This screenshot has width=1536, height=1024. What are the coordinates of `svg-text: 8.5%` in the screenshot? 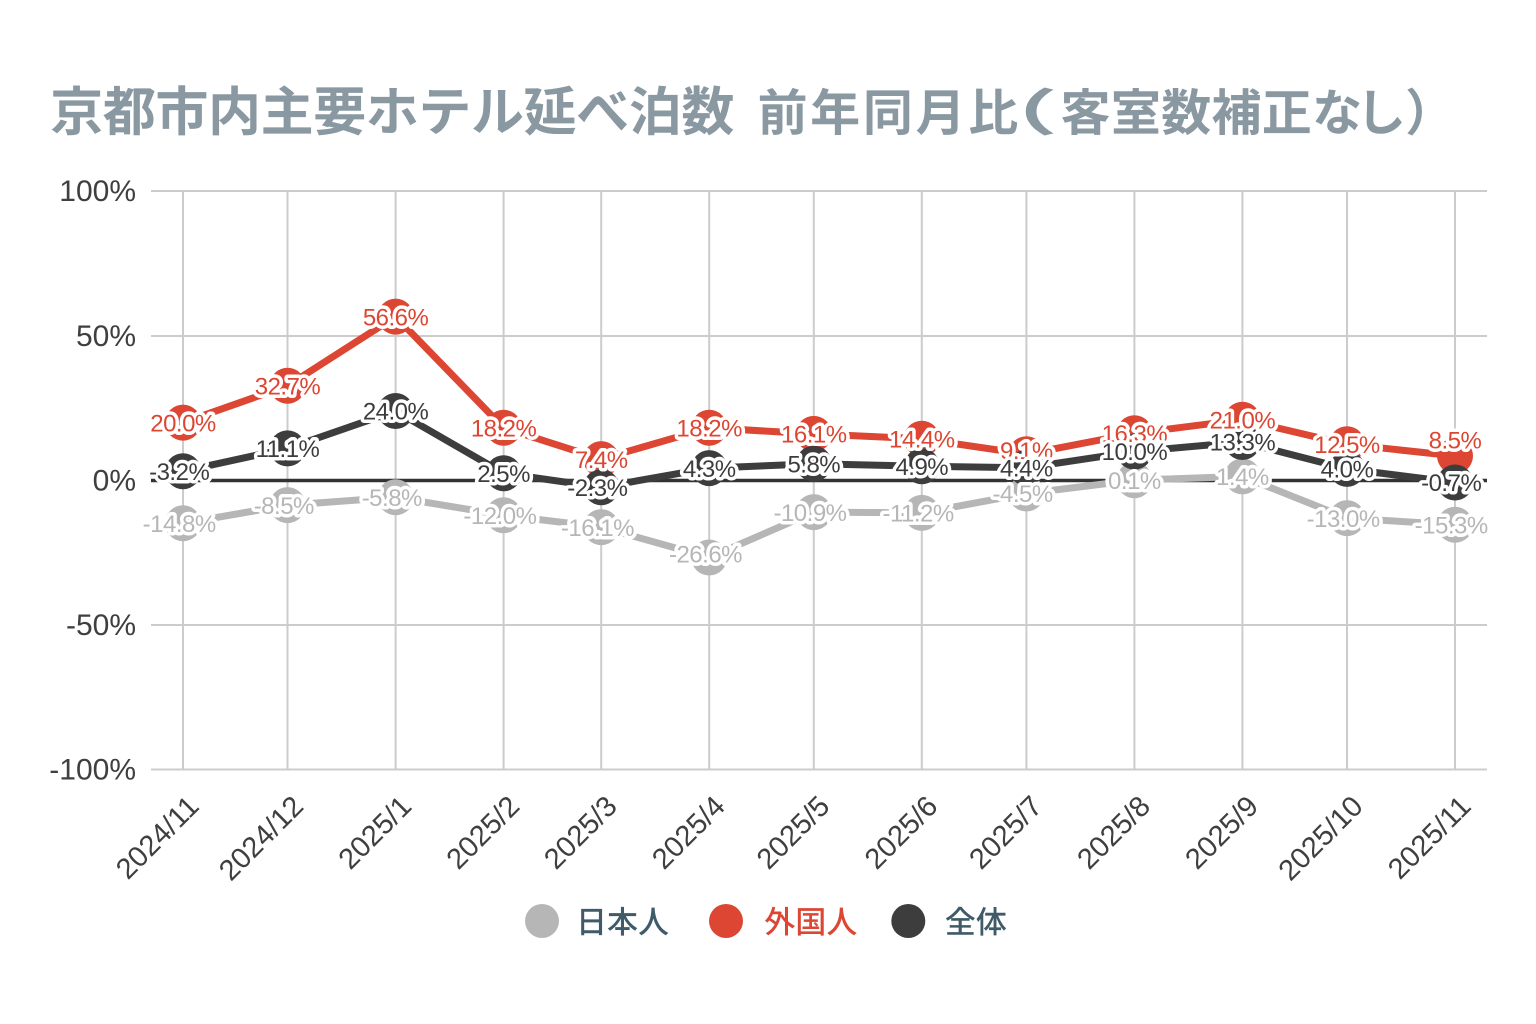 It's located at (1455, 441).